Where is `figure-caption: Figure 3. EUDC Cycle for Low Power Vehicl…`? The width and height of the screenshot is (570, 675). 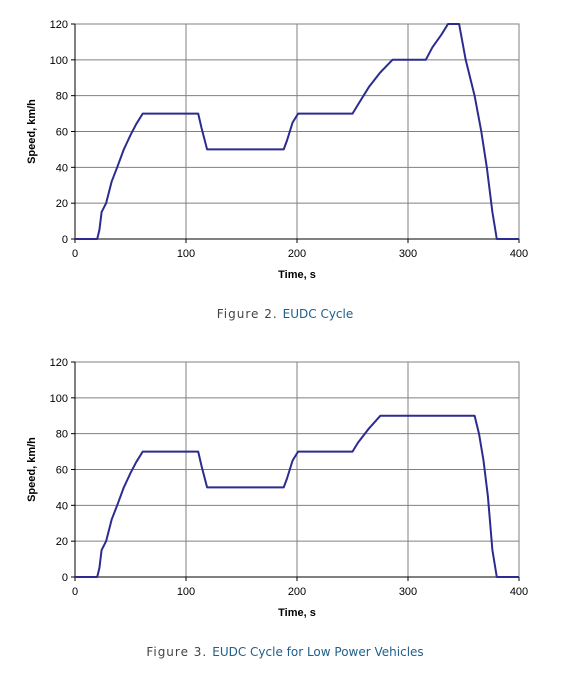
figure-caption: Figure 3. EUDC Cycle for Low Power Vehicl… is located at coordinates (284, 652).